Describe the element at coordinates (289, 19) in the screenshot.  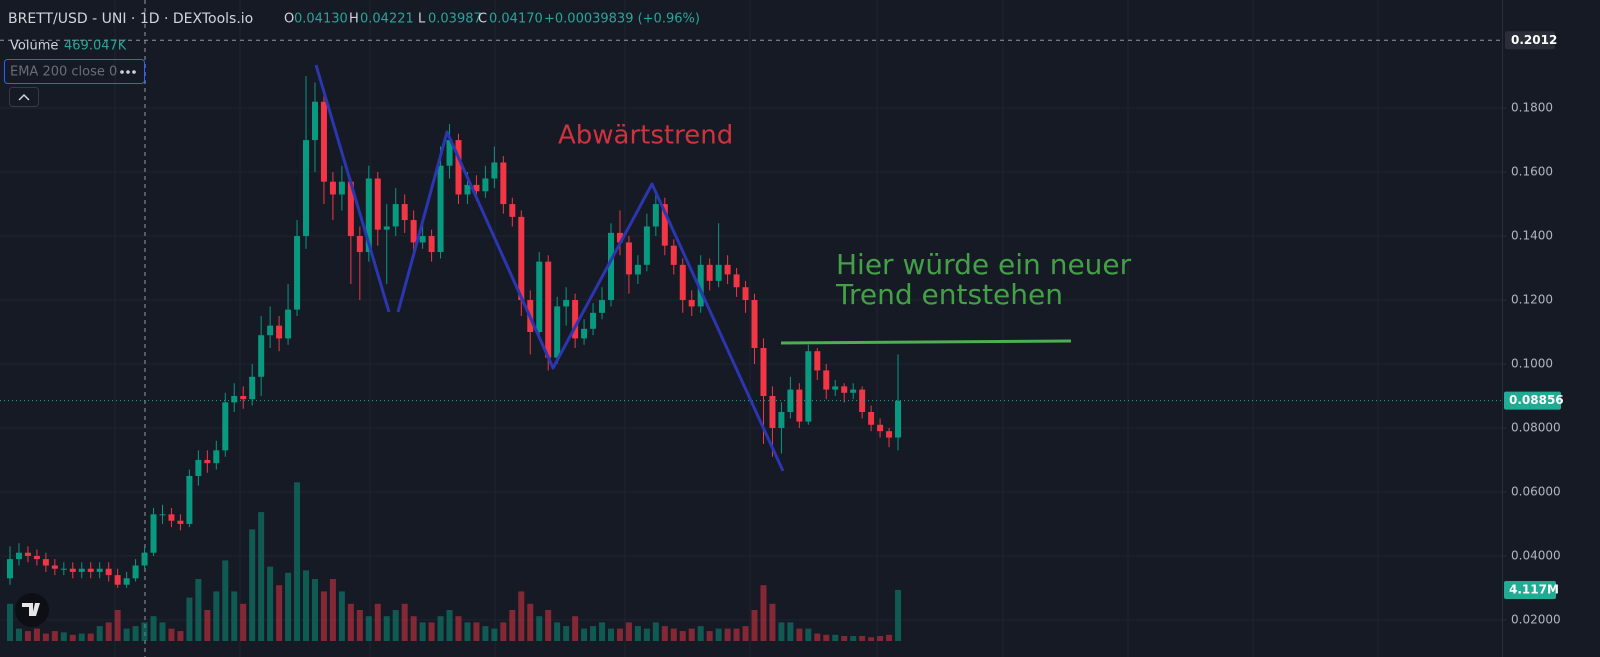
I see `ohlc-label: O` at that location.